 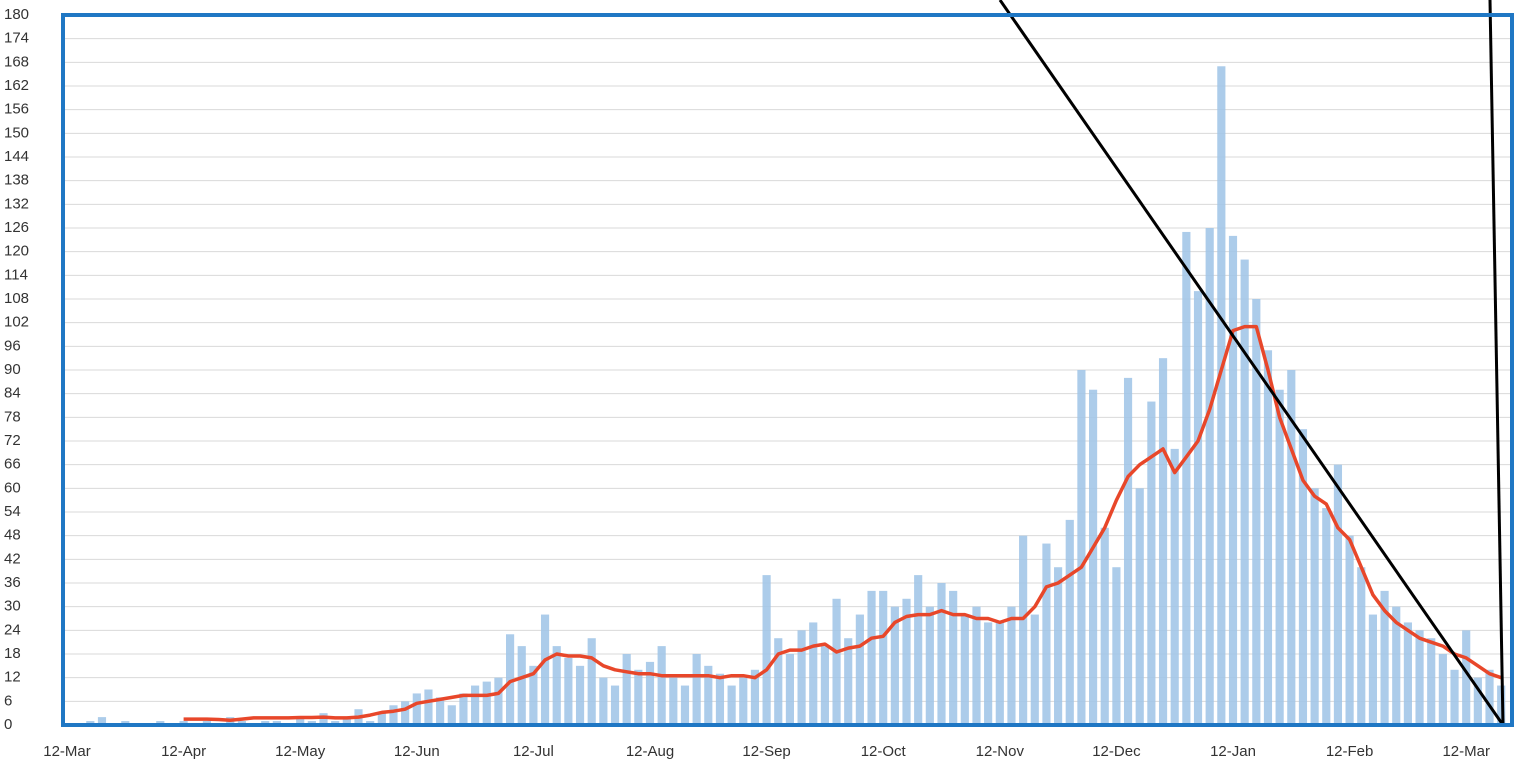 What do you see at coordinates (766, 751) in the screenshot?
I see `x-tick-label: 12-Sep` at bounding box center [766, 751].